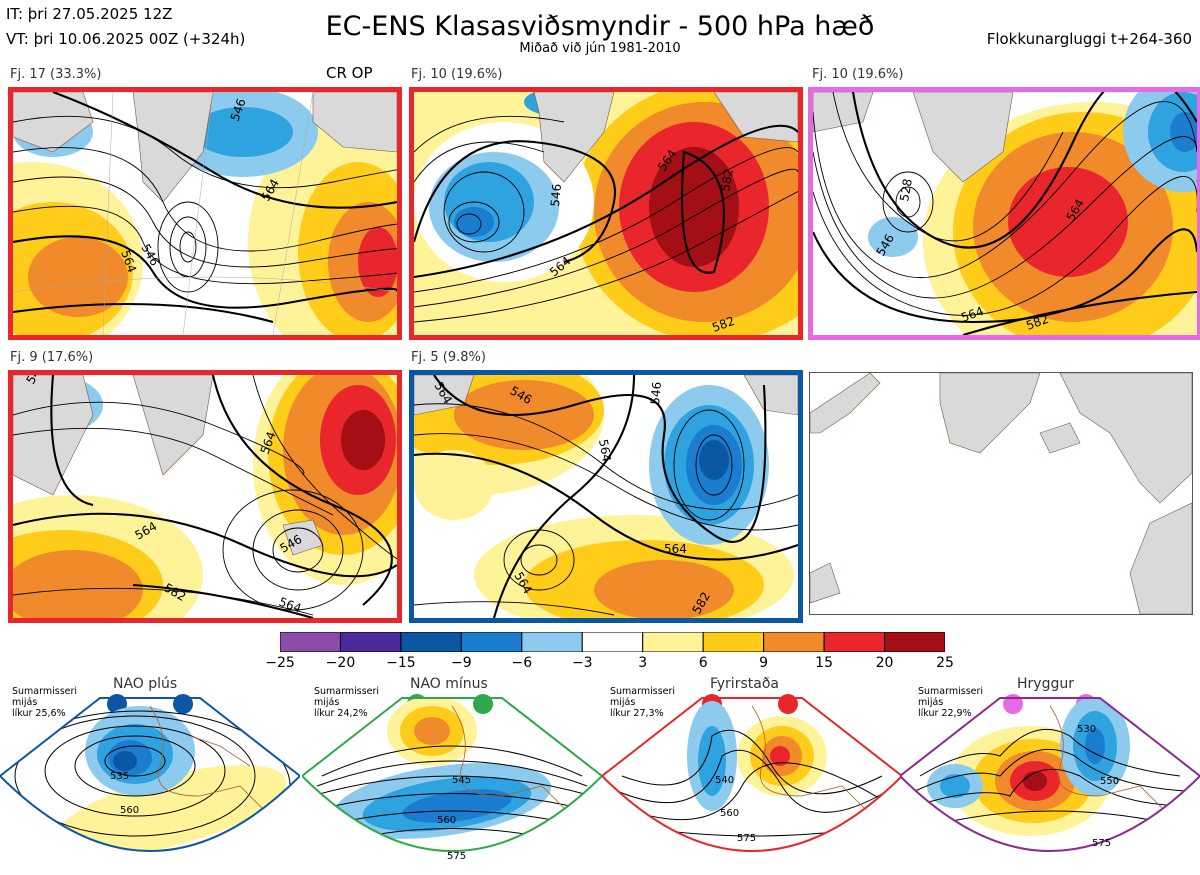  Describe the element at coordinates (606, 496) in the screenshot. I see `cluster-map-5: 564 546 564 546 564 564 582` at that location.